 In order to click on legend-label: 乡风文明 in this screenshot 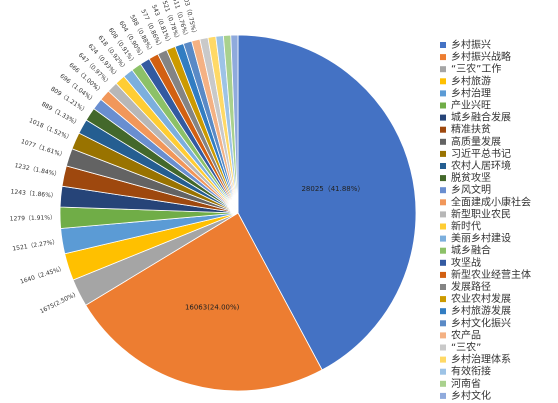, I will do `click(471, 189)`.